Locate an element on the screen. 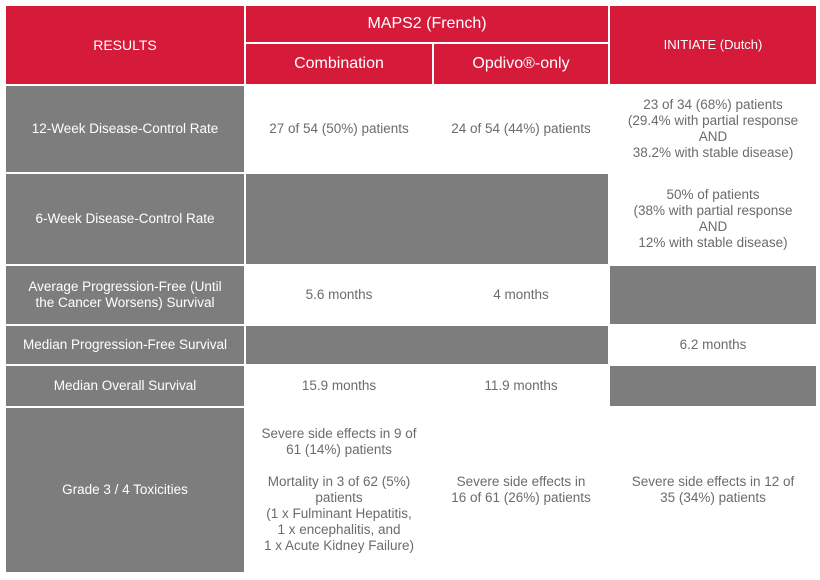 The height and width of the screenshot is (580, 820). cell-initiate-median-pfs: 6.2 months is located at coordinates (713, 345).